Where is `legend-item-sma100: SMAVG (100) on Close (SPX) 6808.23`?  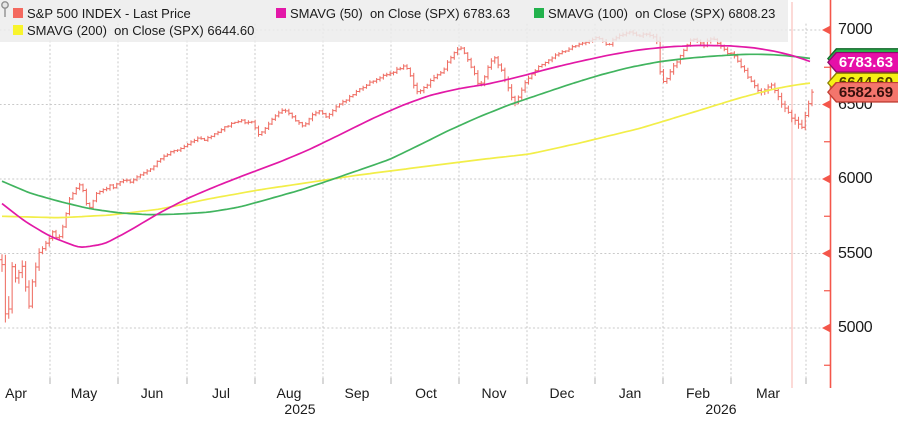 legend-item-sma100: SMAVG (100) on Close (SPX) 6808.23 is located at coordinates (654, 13).